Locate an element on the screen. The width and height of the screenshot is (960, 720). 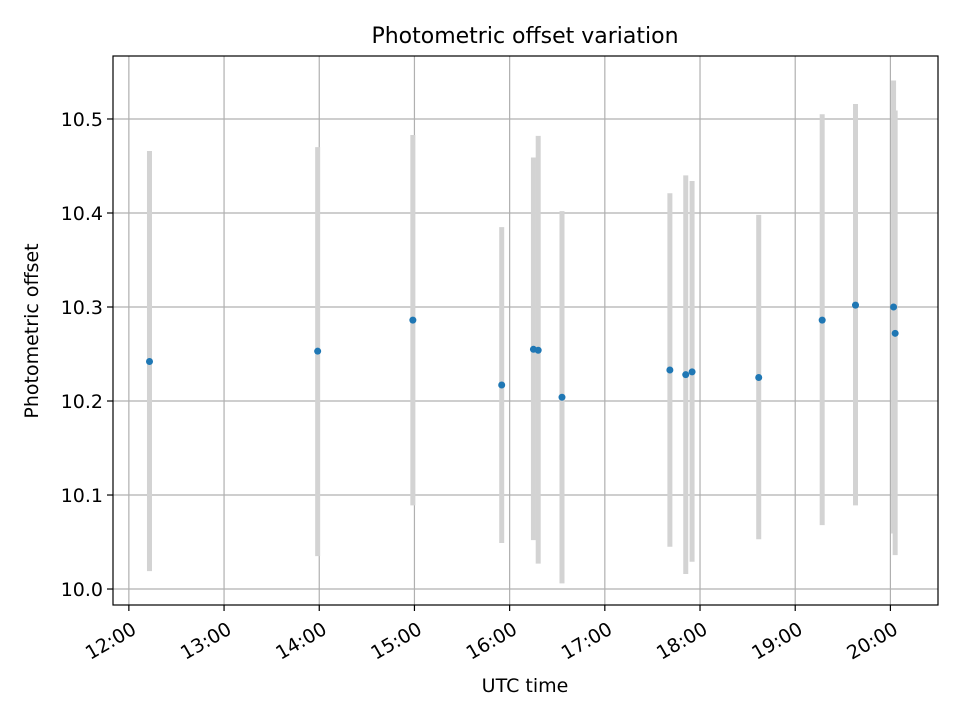
chart-title: Photometric offset variation is located at coordinates (524, 36).